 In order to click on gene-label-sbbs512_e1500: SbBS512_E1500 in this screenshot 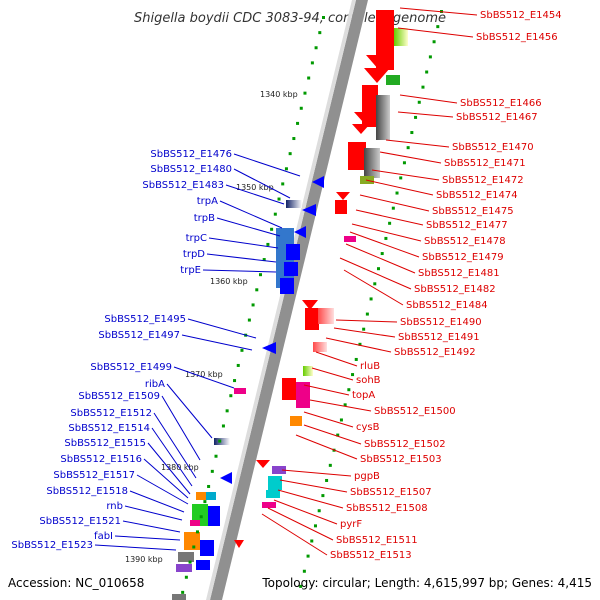, I will do `click(415, 411)`.